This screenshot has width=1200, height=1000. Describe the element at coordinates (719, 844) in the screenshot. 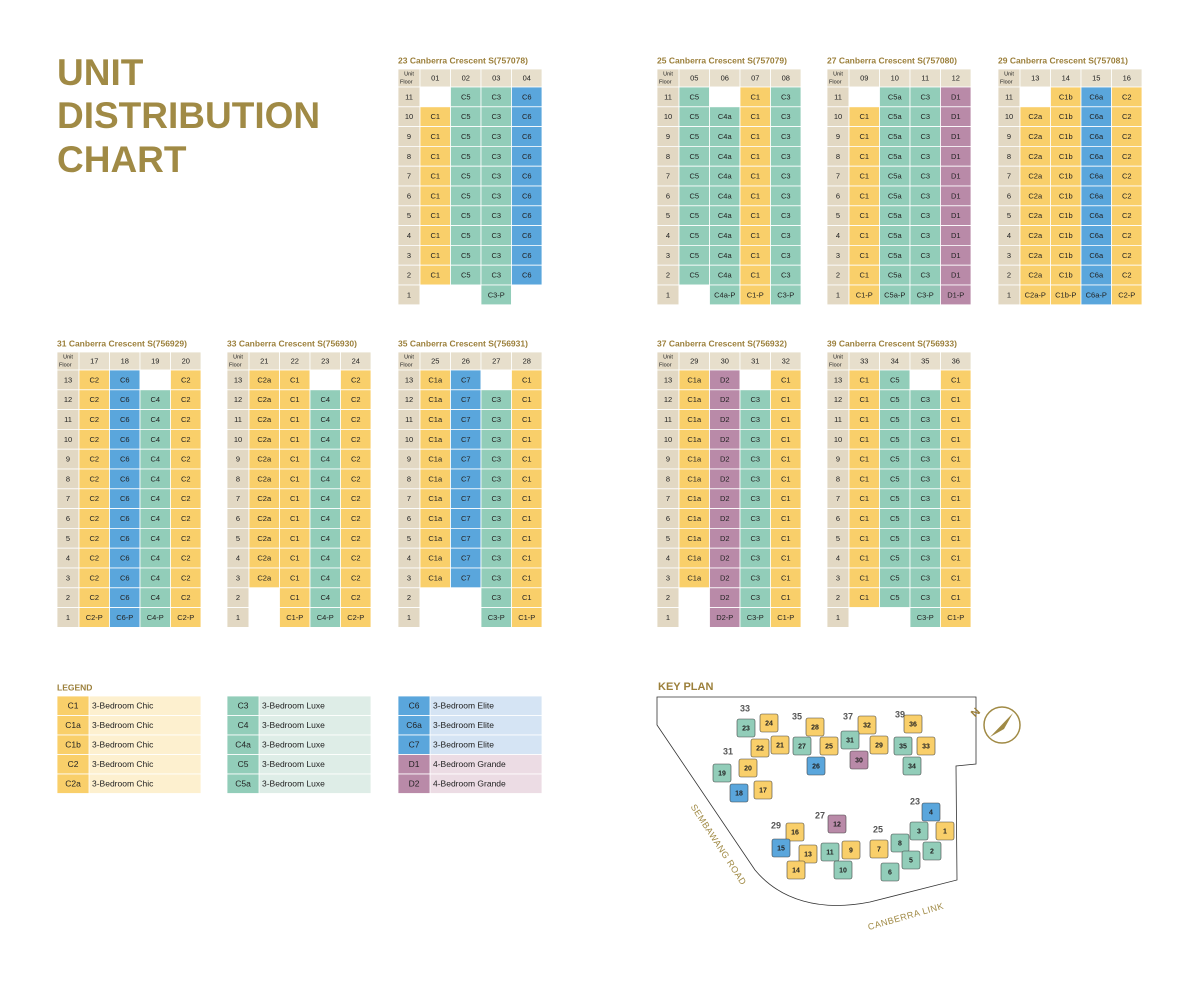

I see `road-label: SEMBAWANG ROAD` at that location.